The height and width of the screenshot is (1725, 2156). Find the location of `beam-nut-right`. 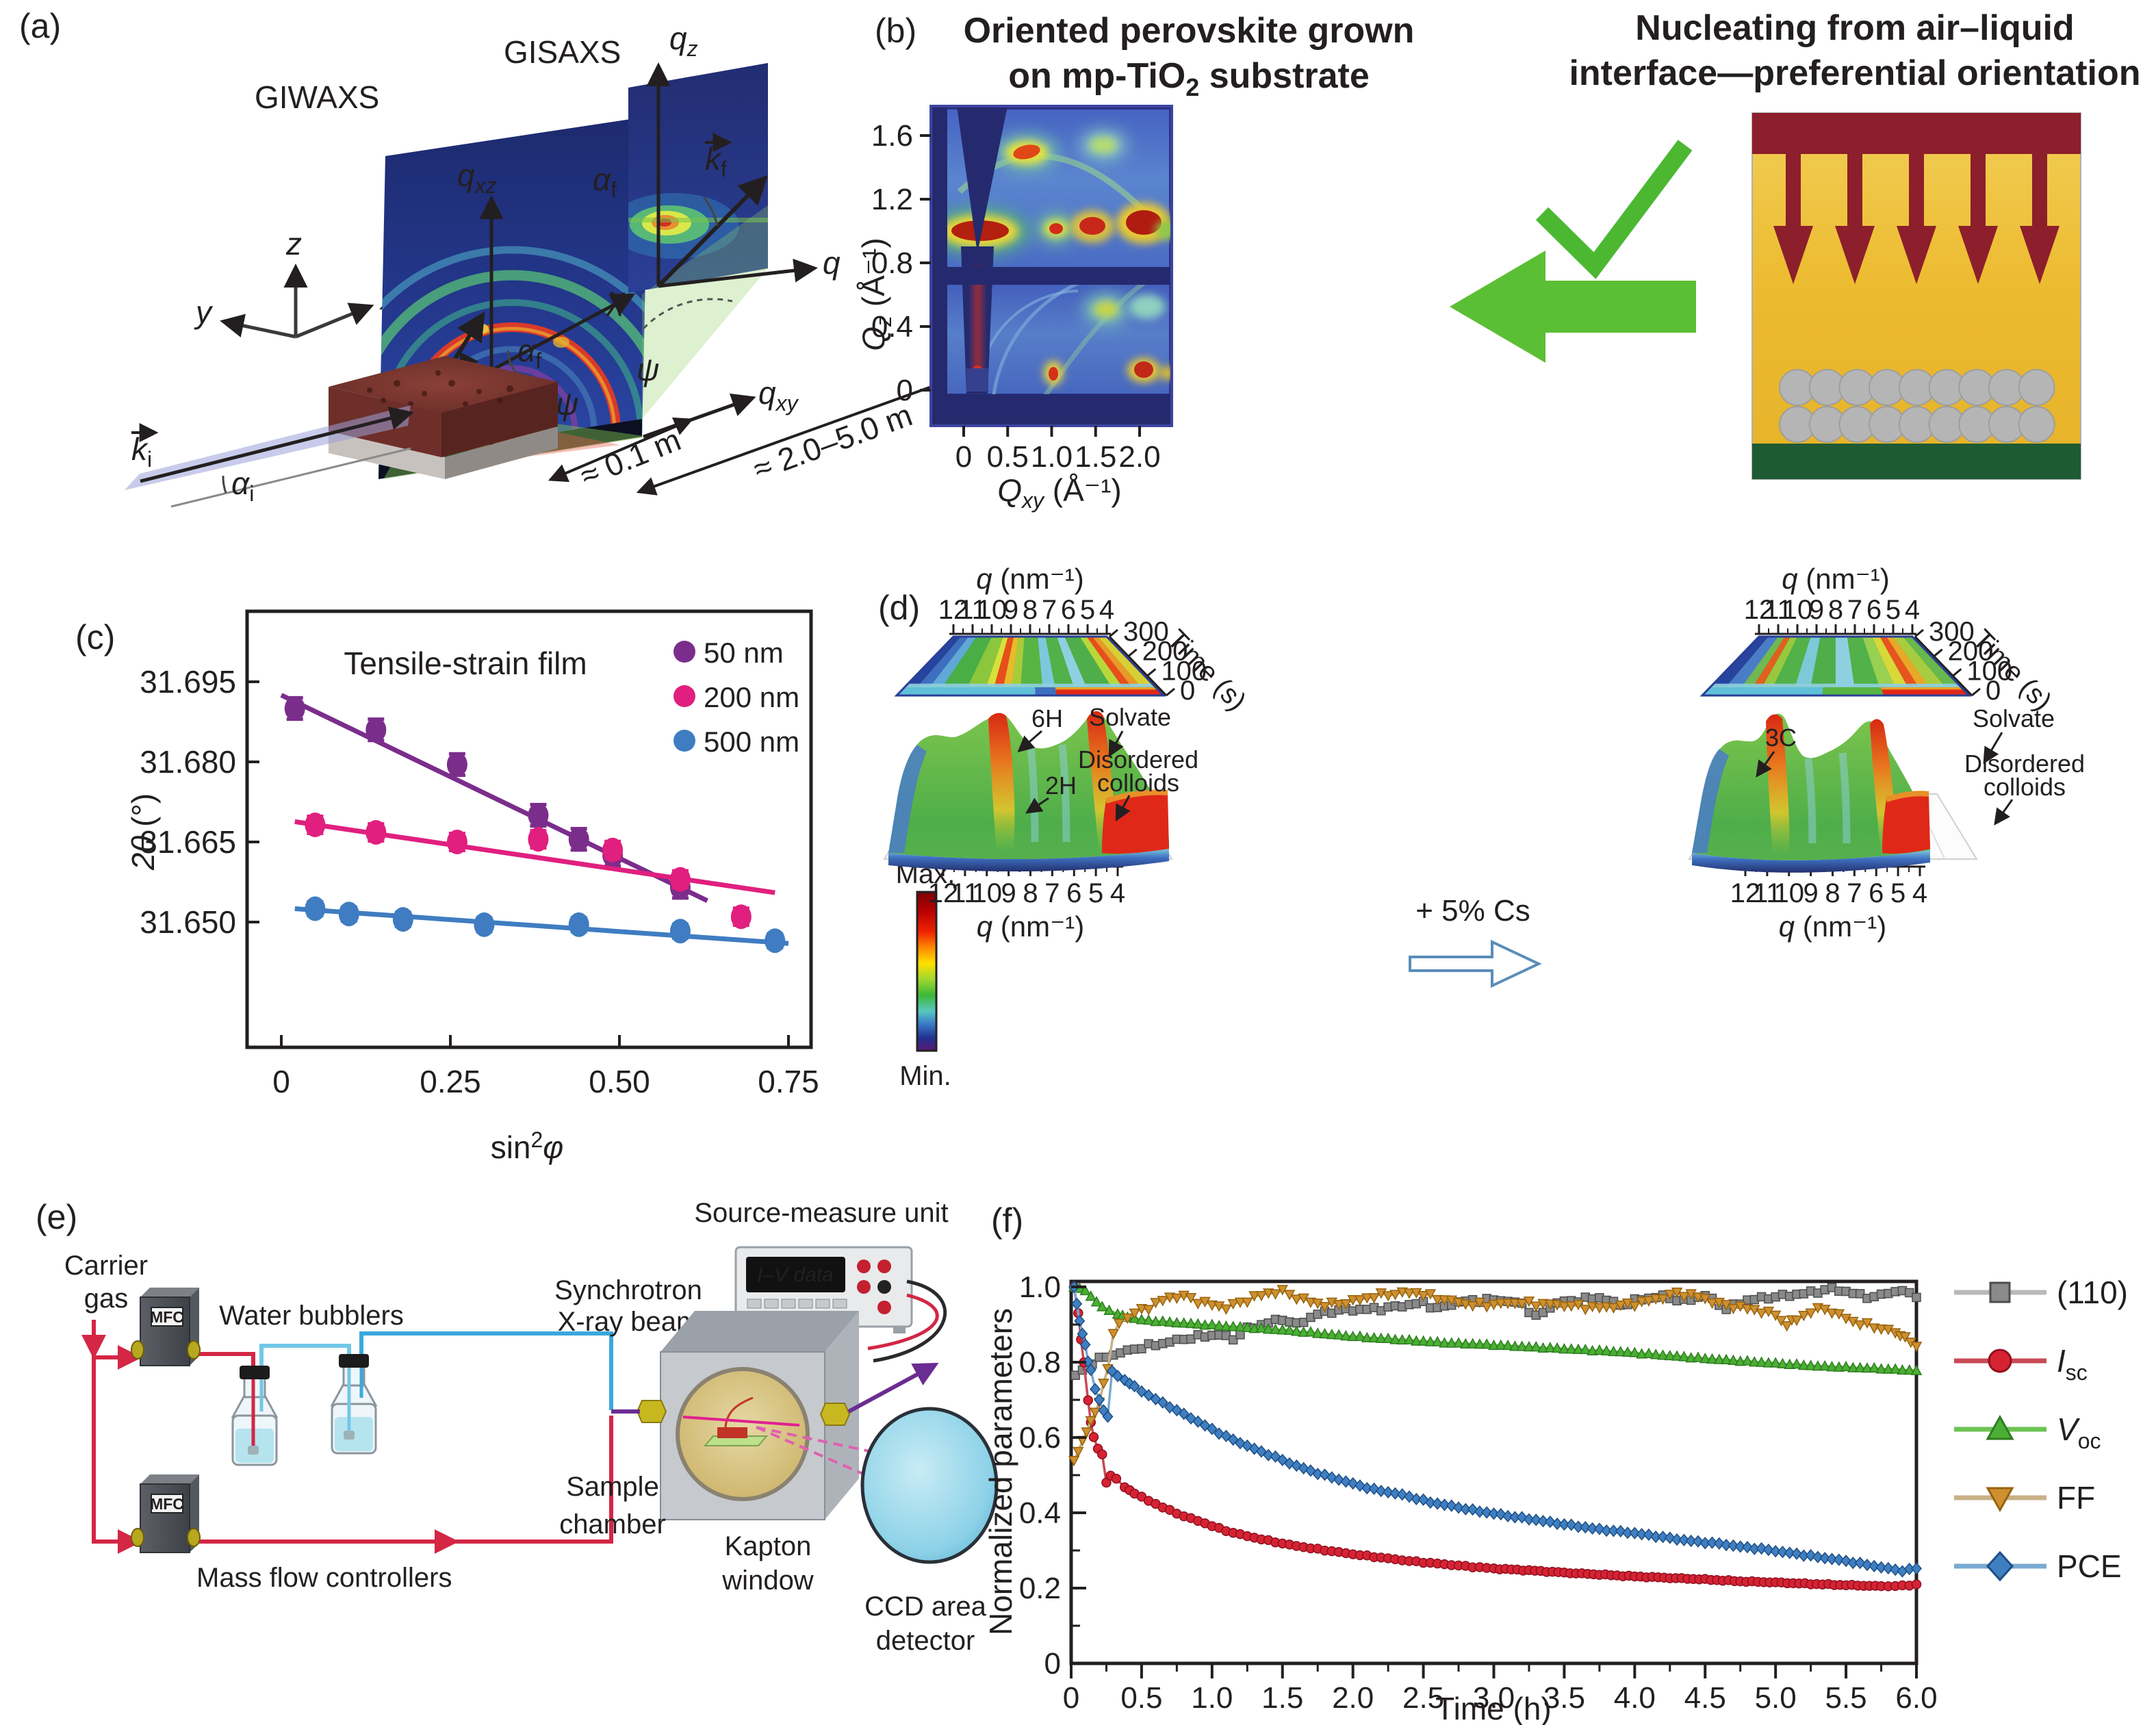

beam-nut-right is located at coordinates (835, 1414).